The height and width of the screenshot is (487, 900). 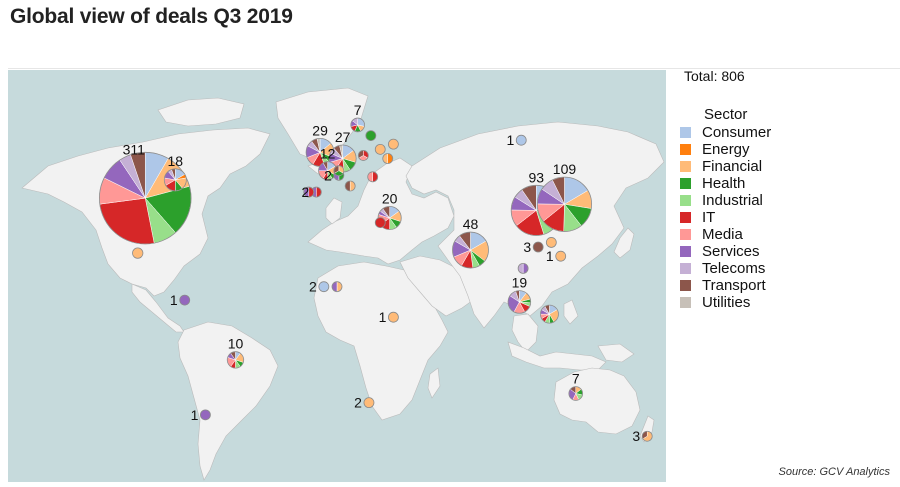 I want to click on pie-slice-transport, so click(x=538, y=247).